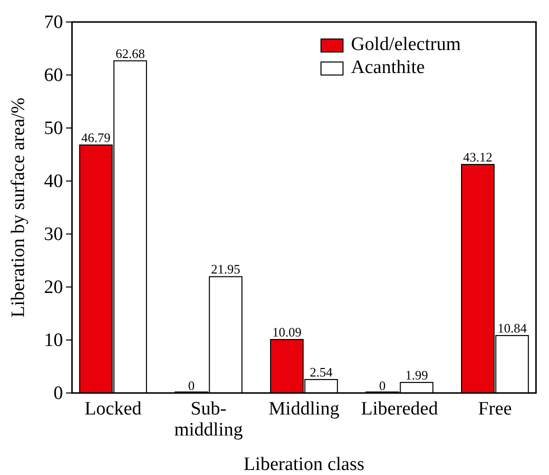 The image size is (549, 475). I want to click on y-tick-label: 60, so click(53, 75).